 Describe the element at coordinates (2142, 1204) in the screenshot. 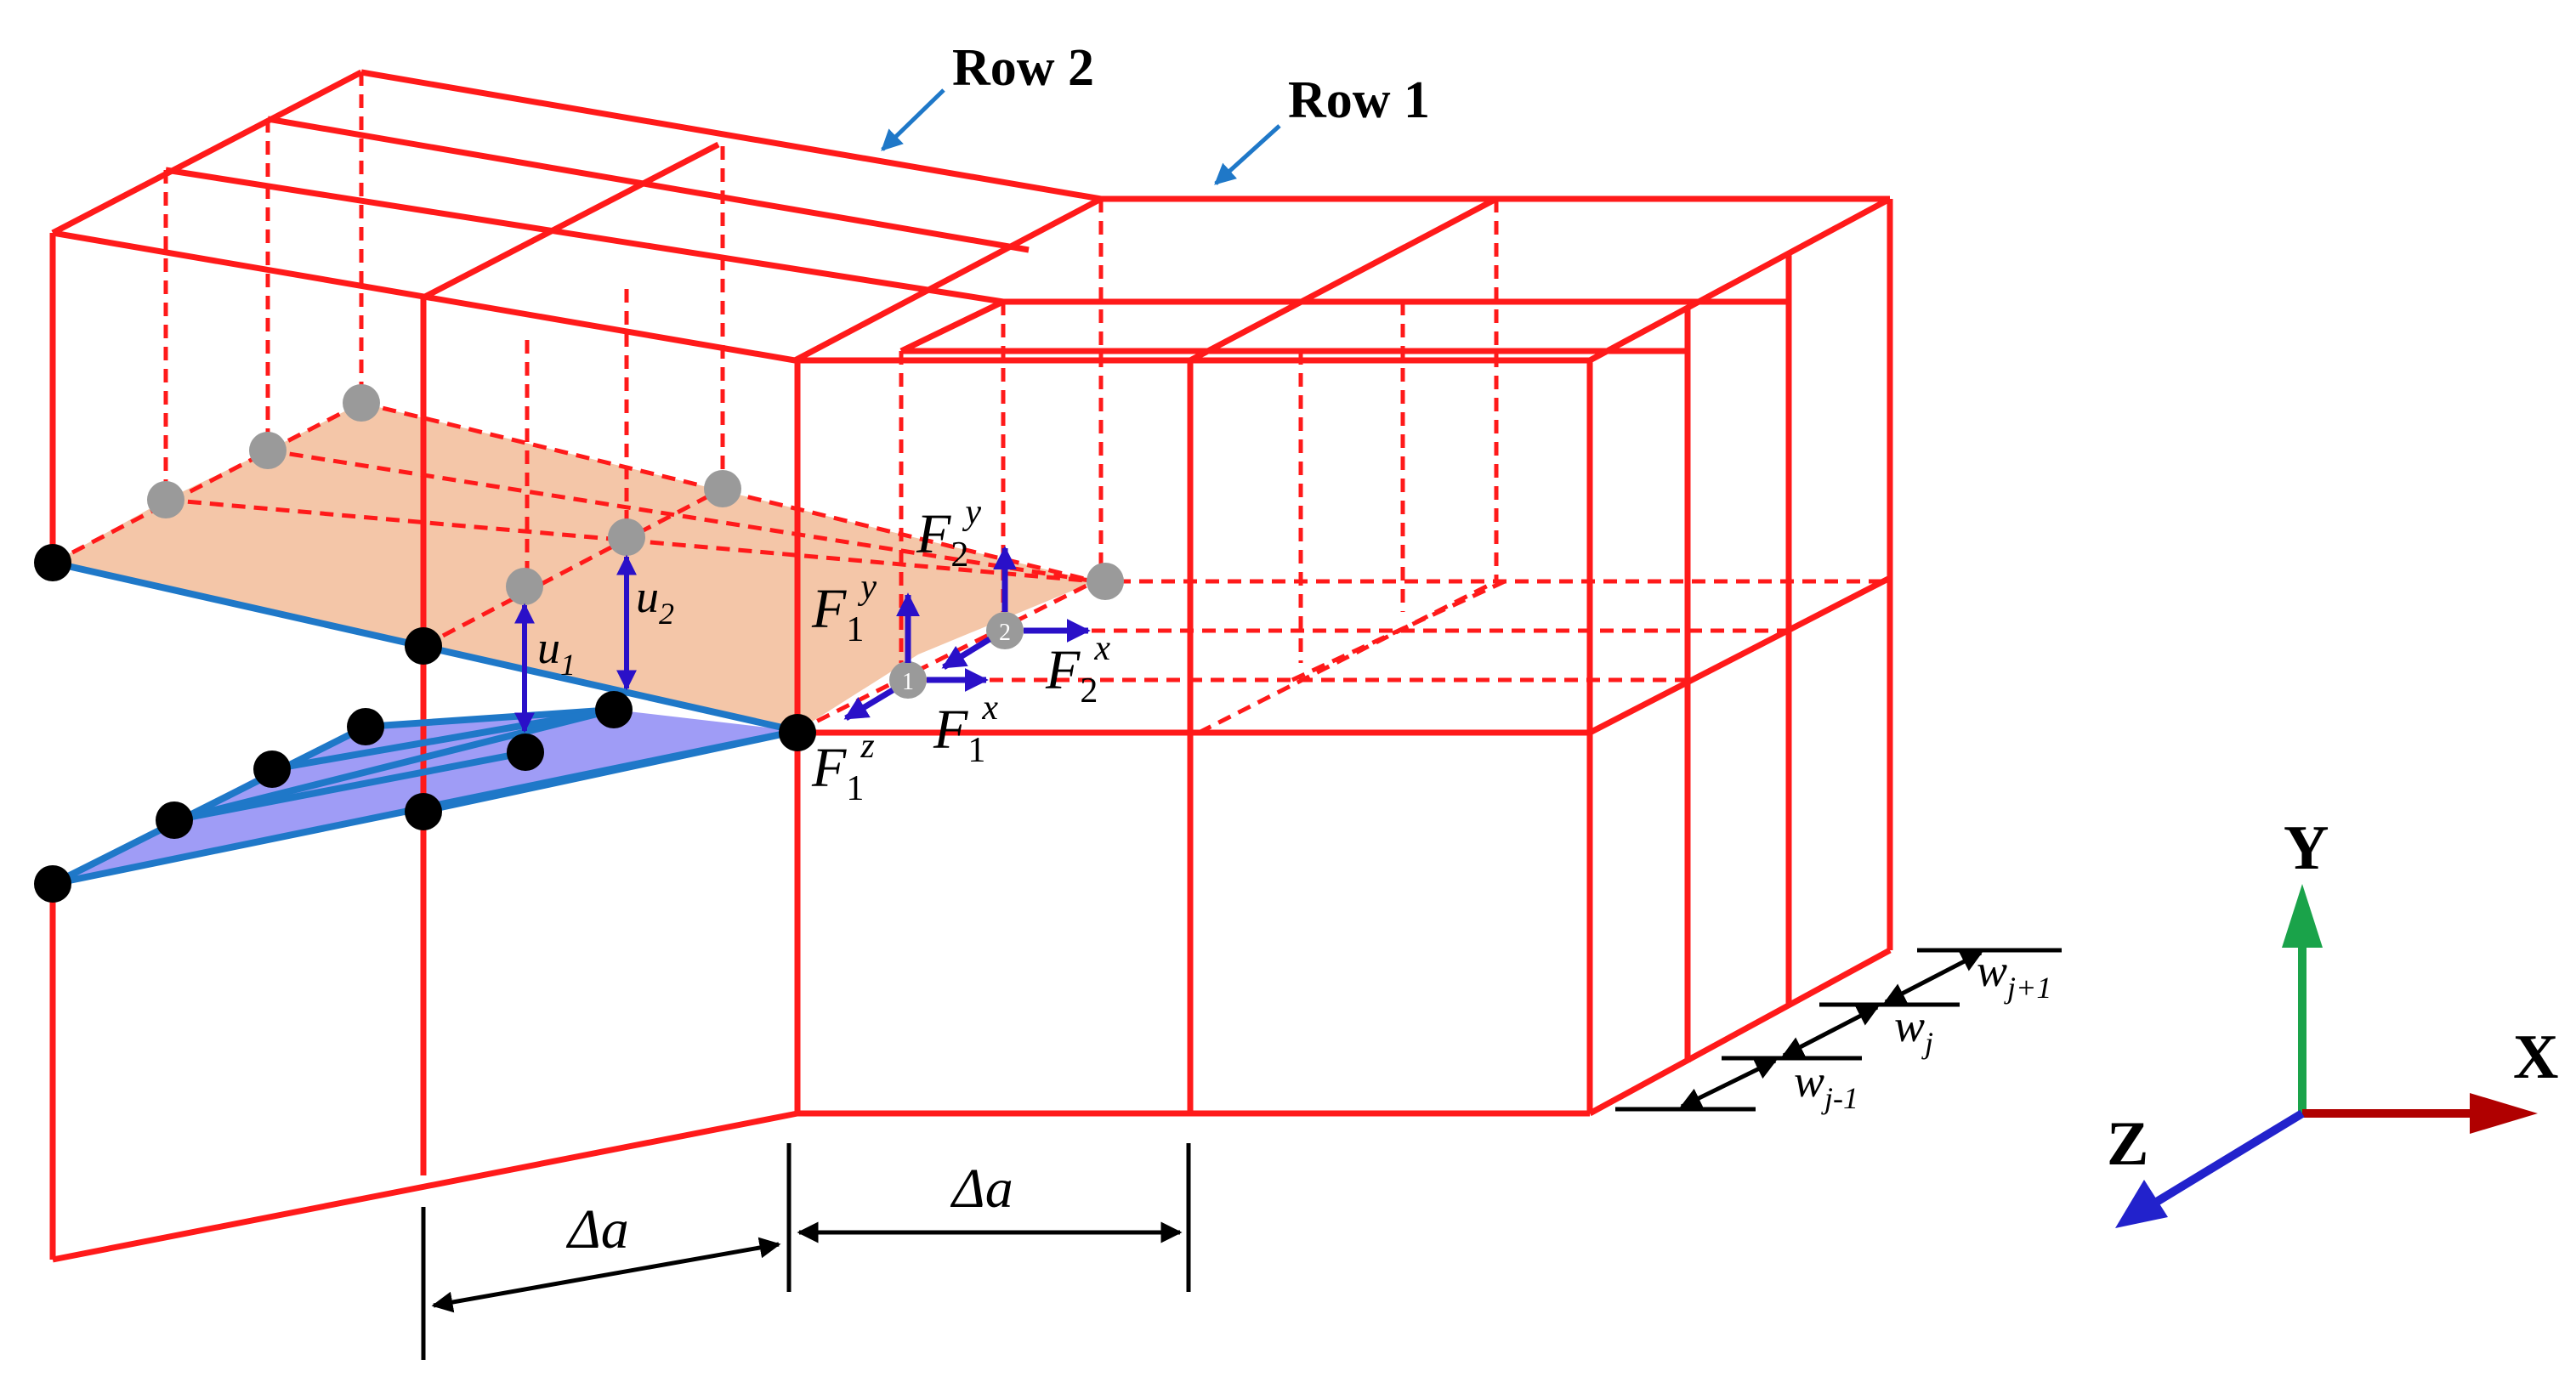

I see `z-axis-arrowhead` at that location.